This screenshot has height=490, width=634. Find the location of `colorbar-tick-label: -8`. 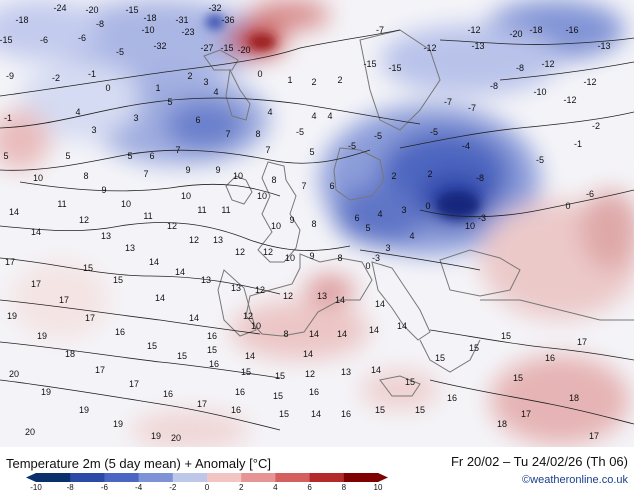

colorbar-tick-label: -8 is located at coordinates (71, 486).